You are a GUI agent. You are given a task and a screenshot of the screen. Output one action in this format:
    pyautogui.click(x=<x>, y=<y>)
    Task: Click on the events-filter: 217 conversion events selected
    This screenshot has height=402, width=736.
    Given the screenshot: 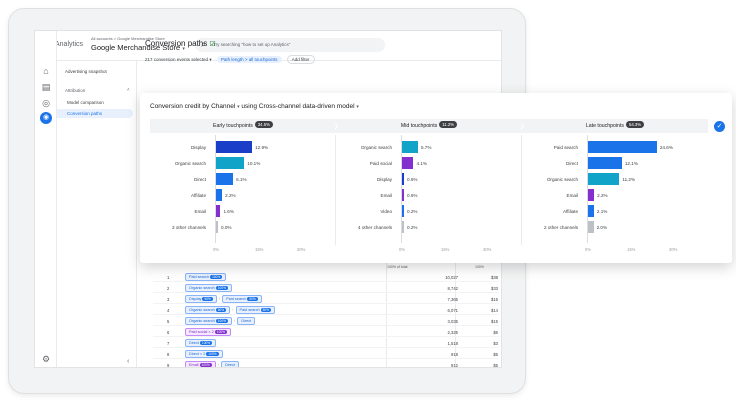 What is the action you would take?
    pyautogui.click(x=177, y=59)
    